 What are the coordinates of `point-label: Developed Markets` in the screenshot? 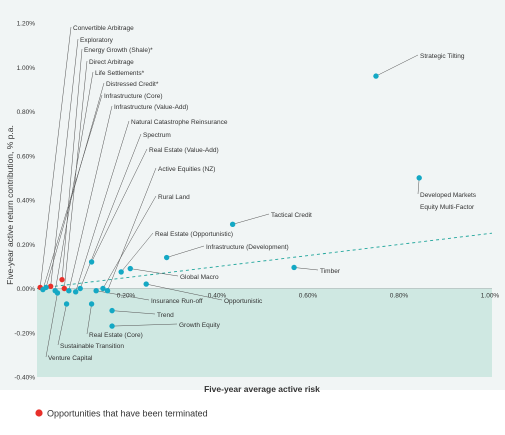 It's located at (448, 195).